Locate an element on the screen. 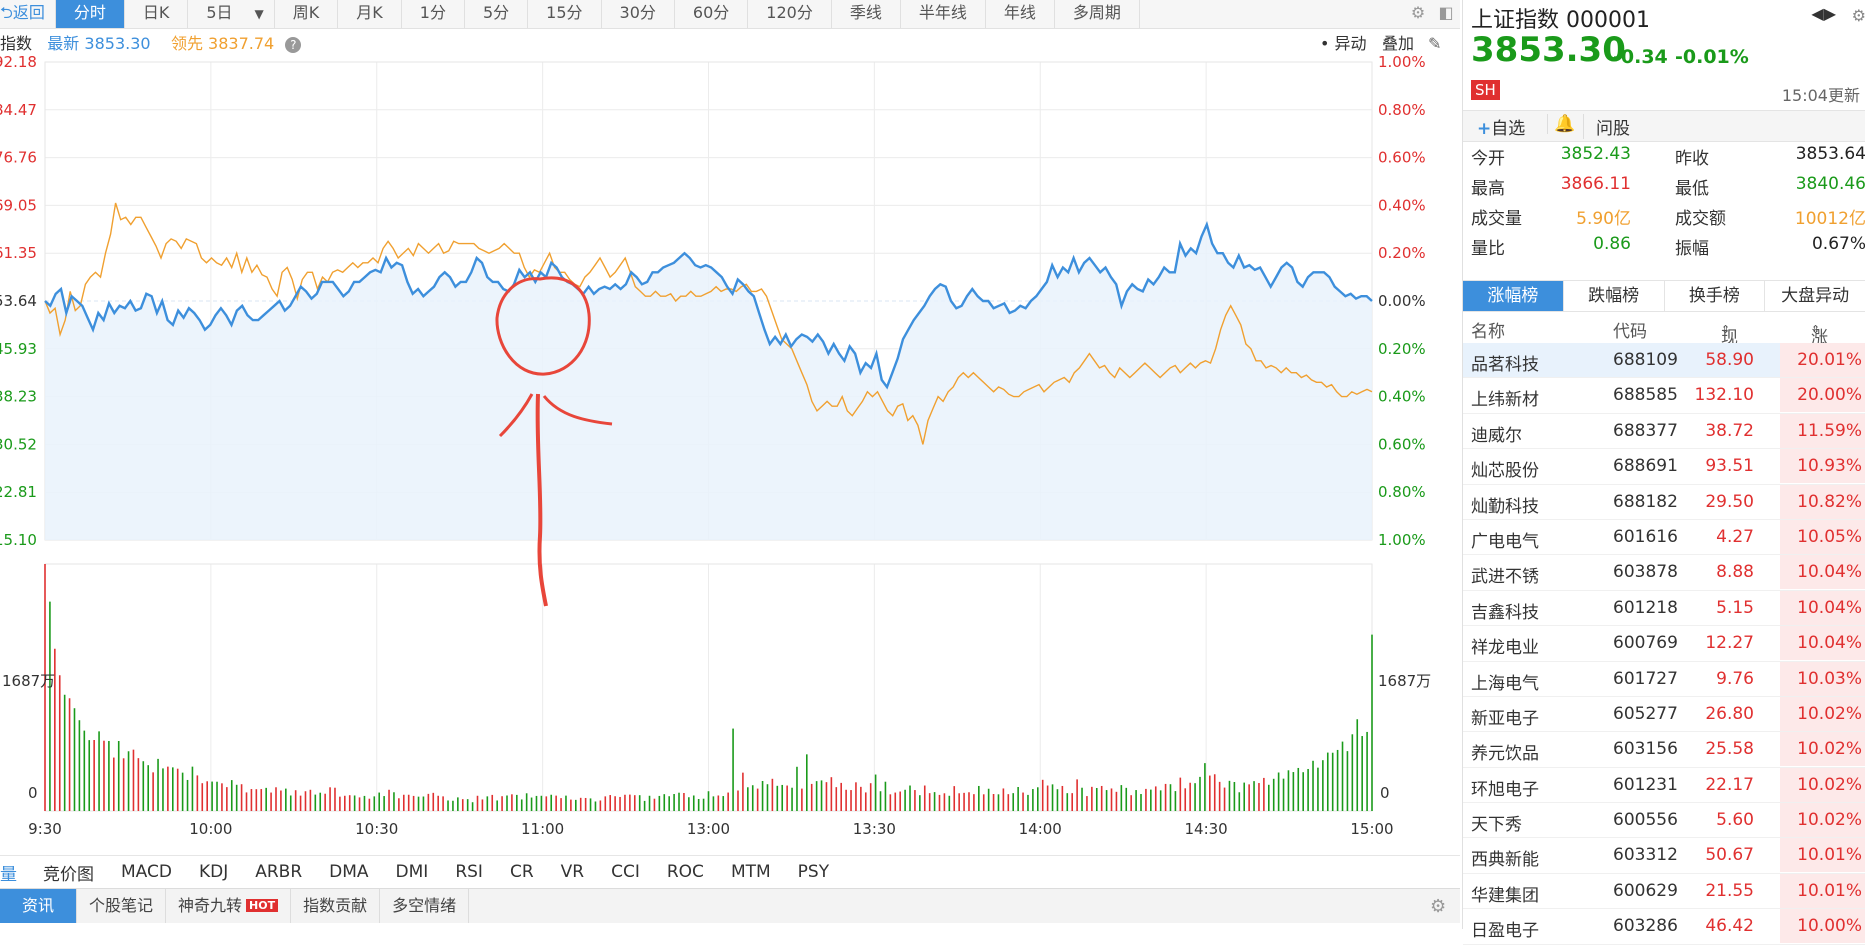 The image size is (1865, 945). tab-index-contribution: 指数贡献 is located at coordinates (336, 906).